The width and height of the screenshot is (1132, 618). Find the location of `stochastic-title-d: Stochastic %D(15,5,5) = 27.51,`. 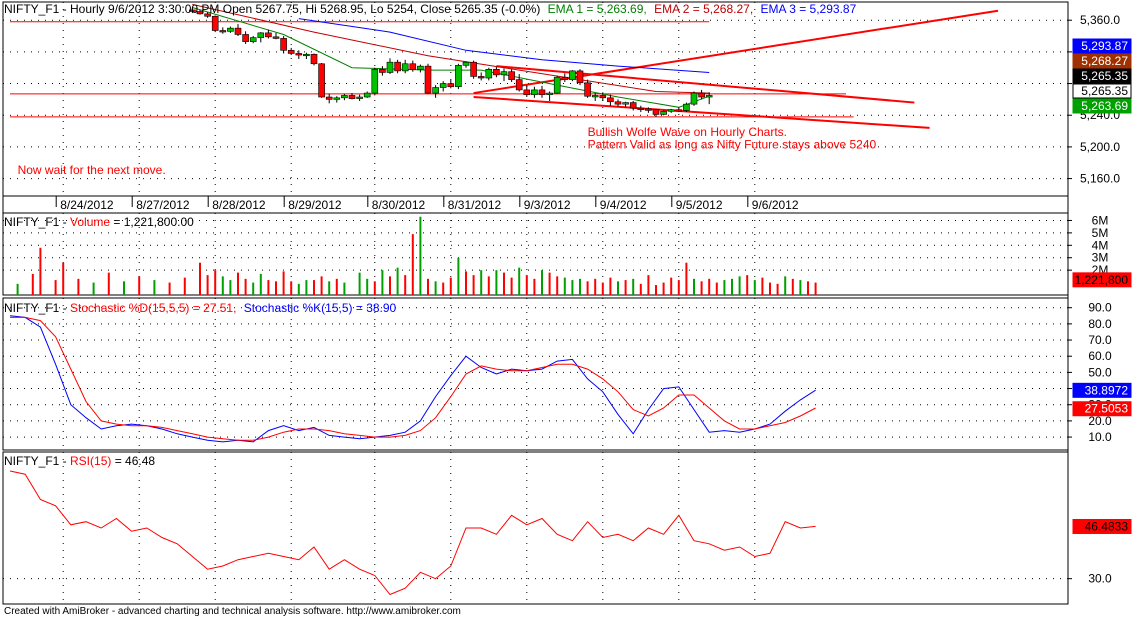

stochastic-title-d: Stochastic %D(15,5,5) = 27.51, is located at coordinates (153, 308).